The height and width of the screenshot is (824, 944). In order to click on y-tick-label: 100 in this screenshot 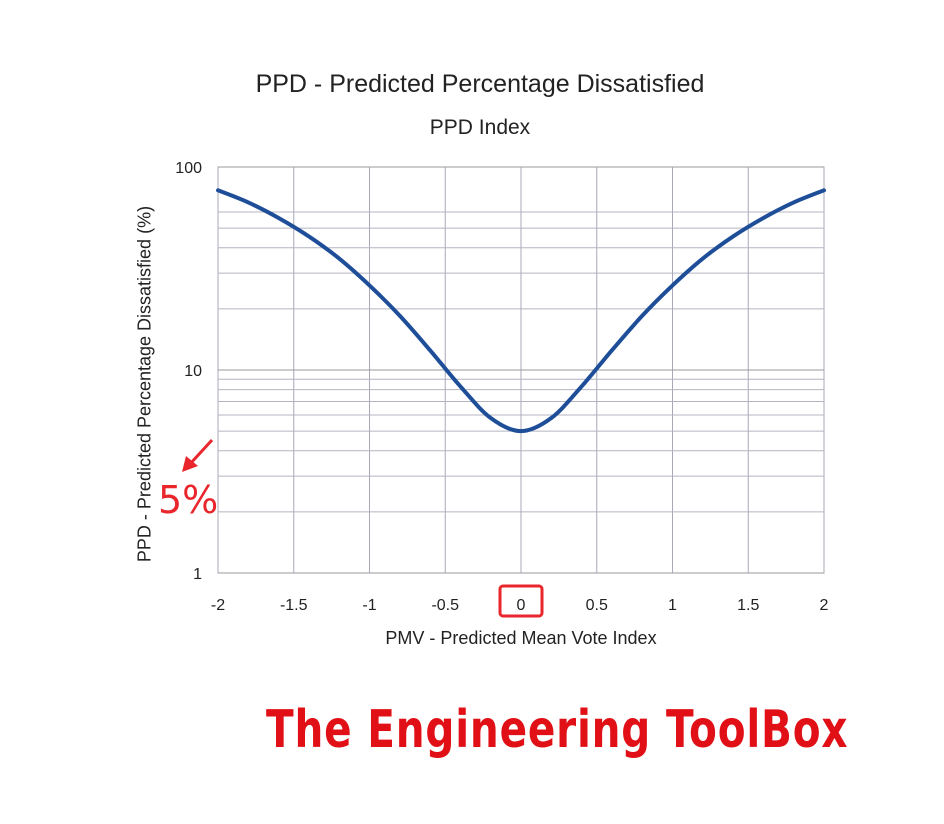, I will do `click(188, 168)`.